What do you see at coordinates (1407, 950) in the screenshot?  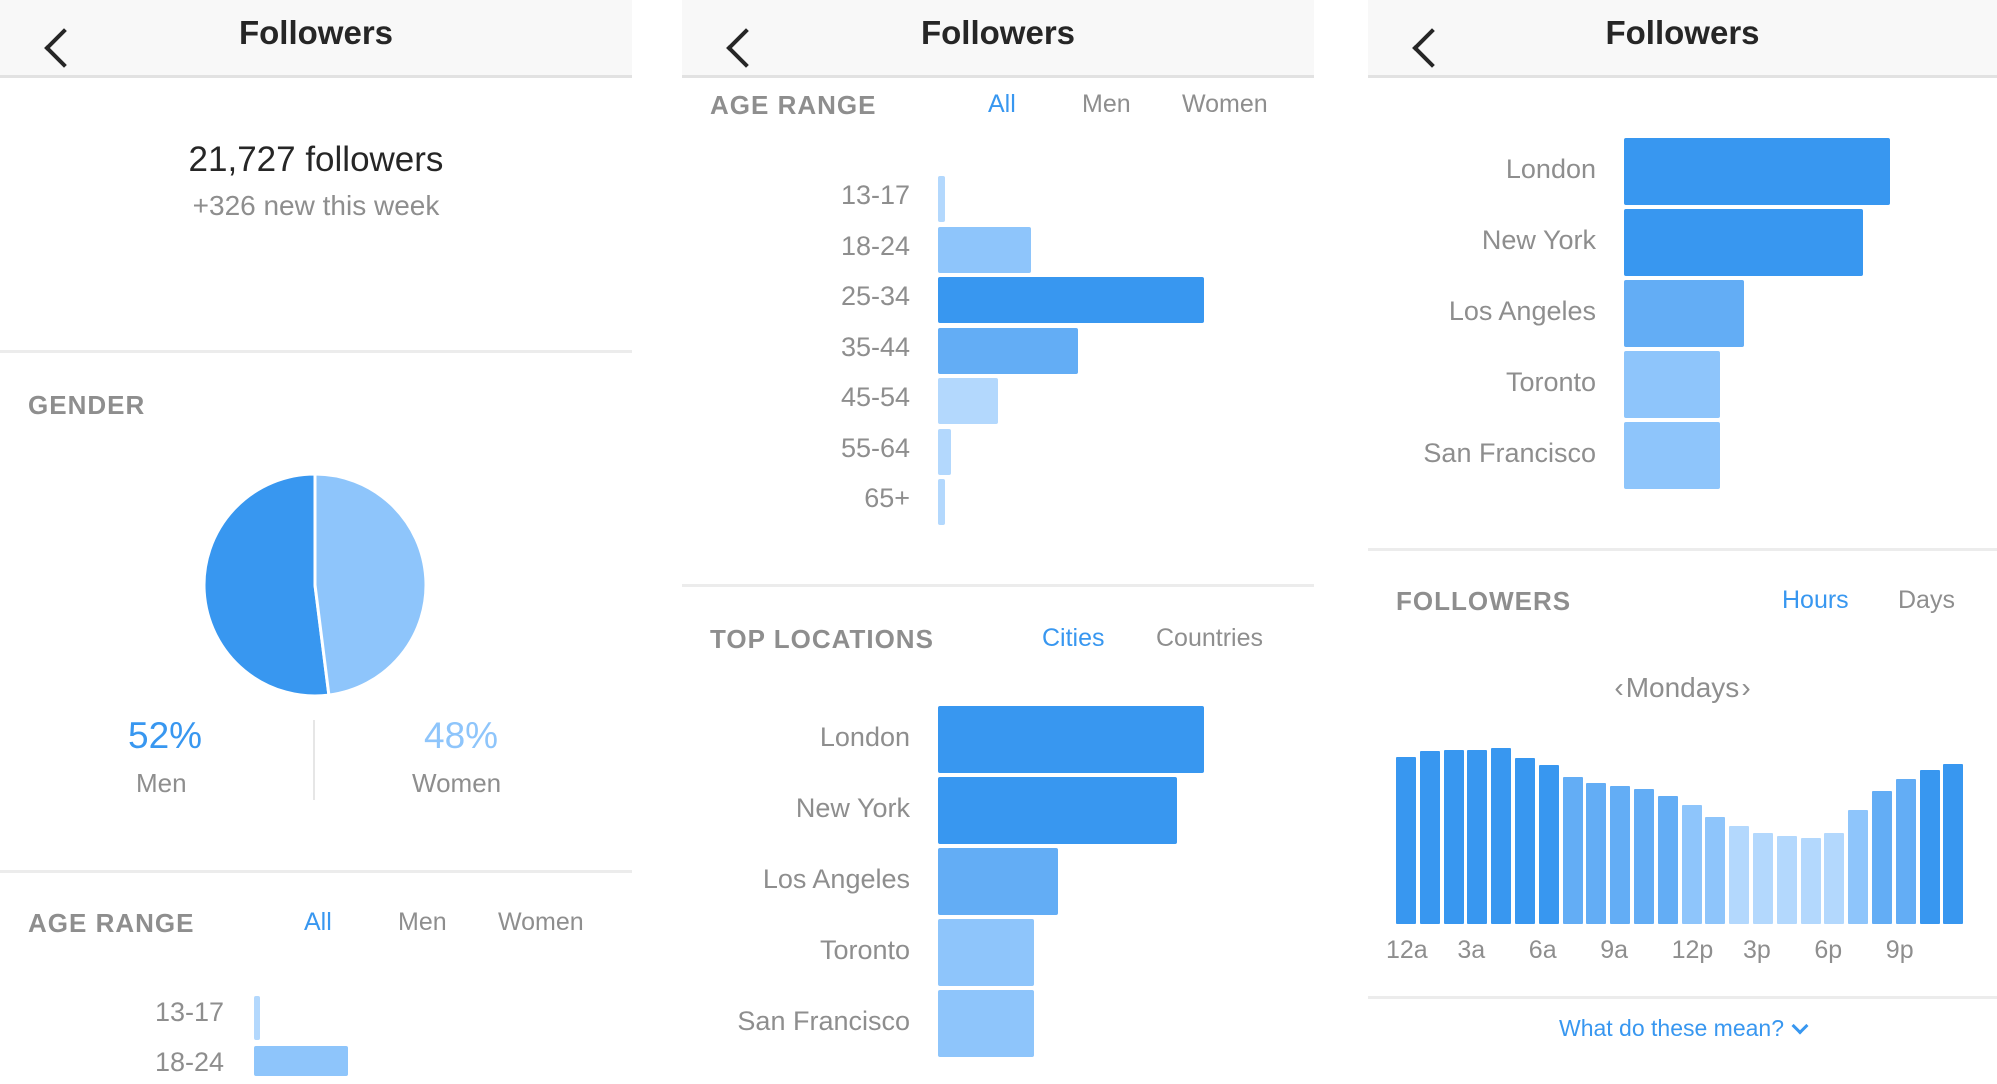 I see `hour-axis-label: 12a` at bounding box center [1407, 950].